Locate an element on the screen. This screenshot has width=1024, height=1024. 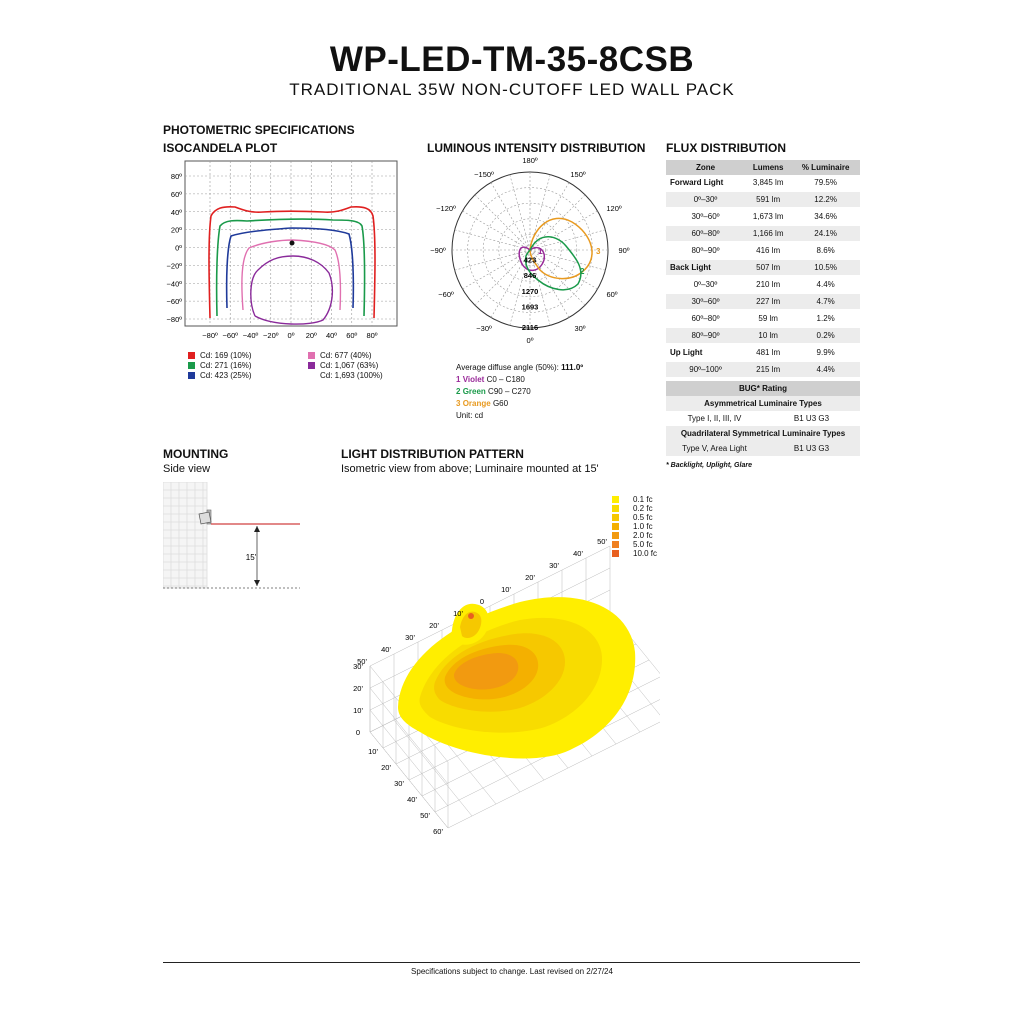
flux-row: Back Light 507 lm 10.5% is located at coordinates (763, 268).